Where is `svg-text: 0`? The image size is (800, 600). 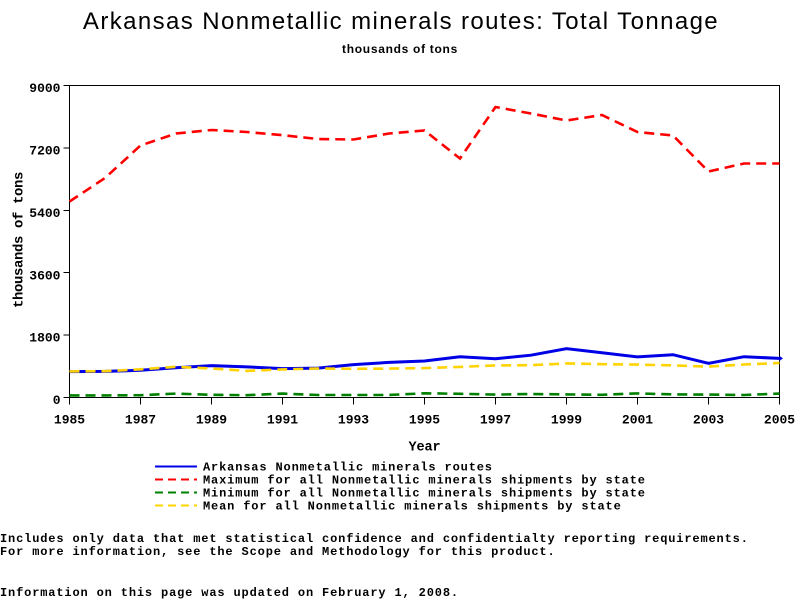 svg-text: 0 is located at coordinates (57, 400).